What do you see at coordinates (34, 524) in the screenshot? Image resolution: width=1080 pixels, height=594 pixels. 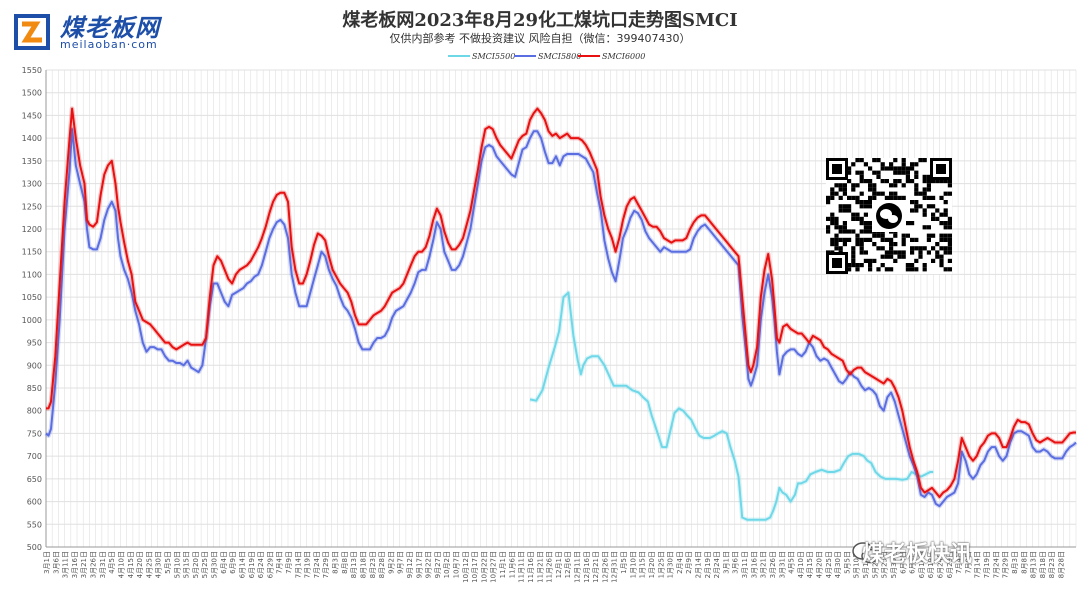 I see `y-tick-label: 550` at bounding box center [34, 524].